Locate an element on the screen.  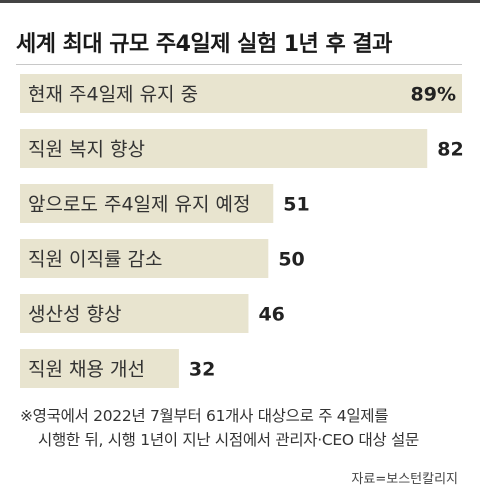
bar-label-1: 직원 복지 향상 is located at coordinates (86, 150).